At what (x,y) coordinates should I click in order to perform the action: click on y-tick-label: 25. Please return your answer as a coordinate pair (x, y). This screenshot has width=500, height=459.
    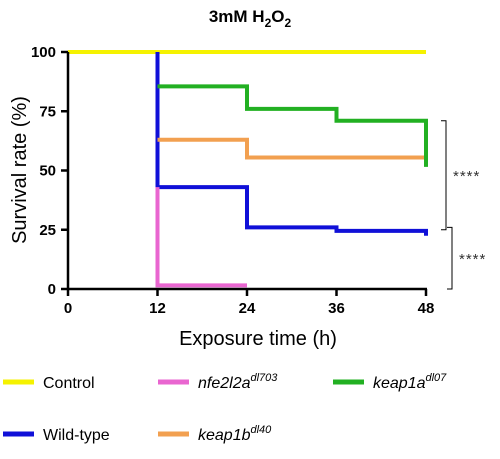
    Looking at the image, I should click on (47, 230).